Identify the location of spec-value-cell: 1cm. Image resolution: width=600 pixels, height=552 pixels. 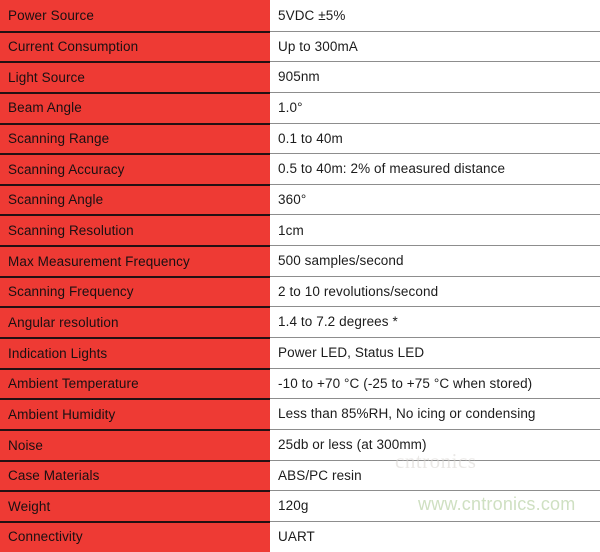
(435, 230).